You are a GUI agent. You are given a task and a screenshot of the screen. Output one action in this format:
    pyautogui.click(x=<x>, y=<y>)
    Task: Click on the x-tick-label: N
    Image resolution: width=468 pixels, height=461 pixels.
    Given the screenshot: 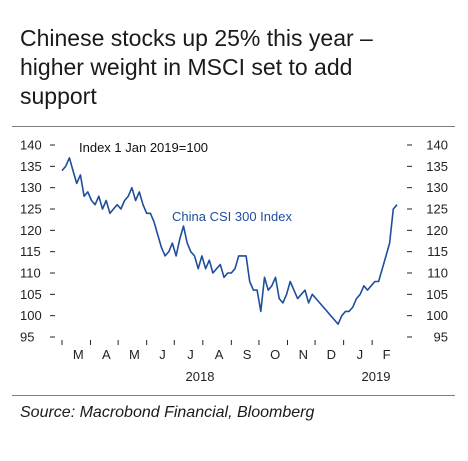 What is the action you would take?
    pyautogui.click(x=303, y=354)
    